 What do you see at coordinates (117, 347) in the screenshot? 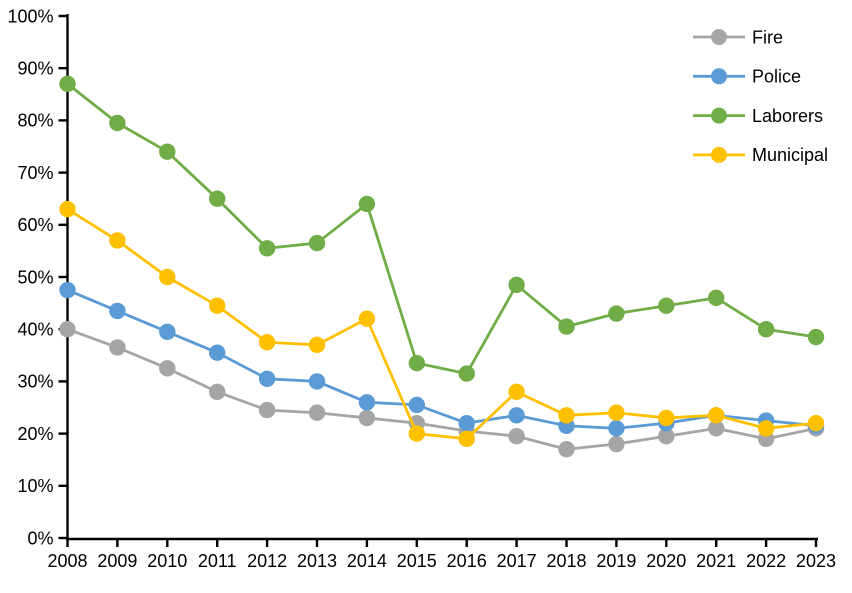
I see `data-point-fire-2009` at bounding box center [117, 347].